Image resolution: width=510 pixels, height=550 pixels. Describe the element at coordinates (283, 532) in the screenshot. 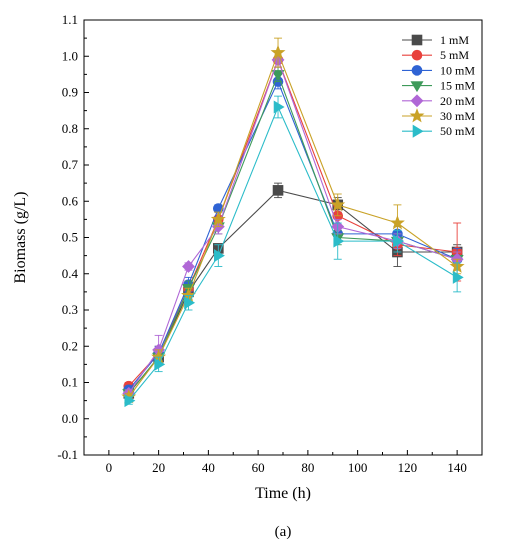

I see `figure-caption: (a)` at that location.